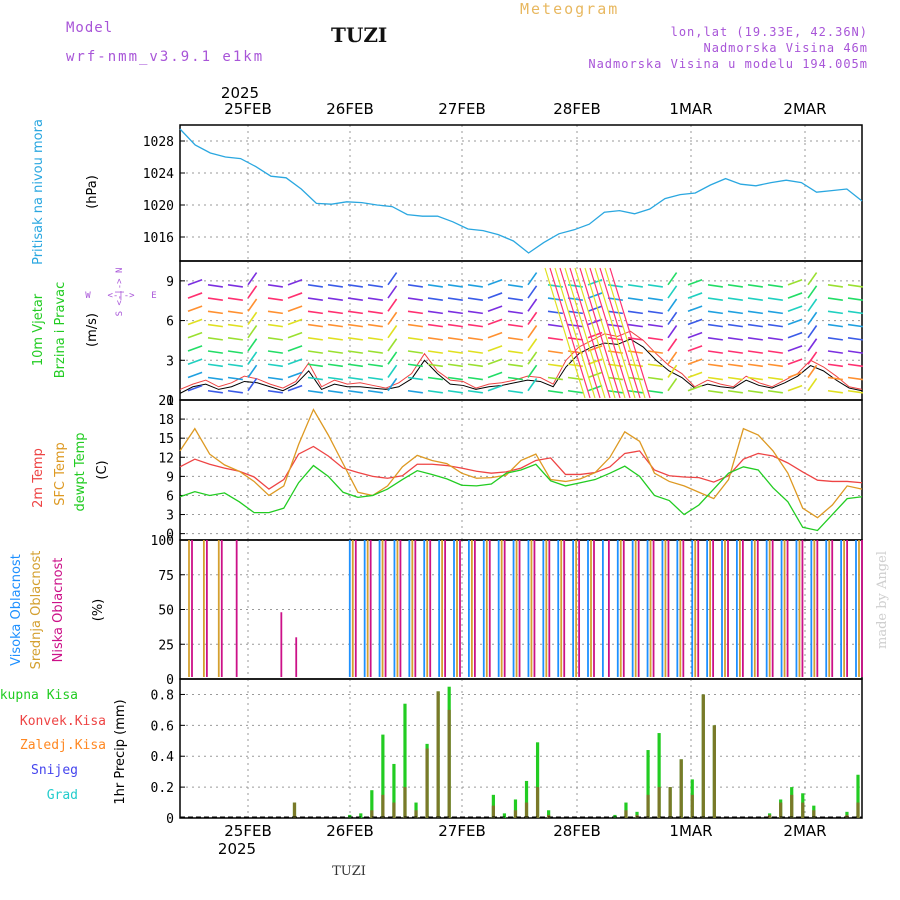 This screenshot has height=900, width=900. What do you see at coordinates (63, 745) in the screenshot?
I see `precip-legend-2: Zaledj.Kisa` at bounding box center [63, 745].